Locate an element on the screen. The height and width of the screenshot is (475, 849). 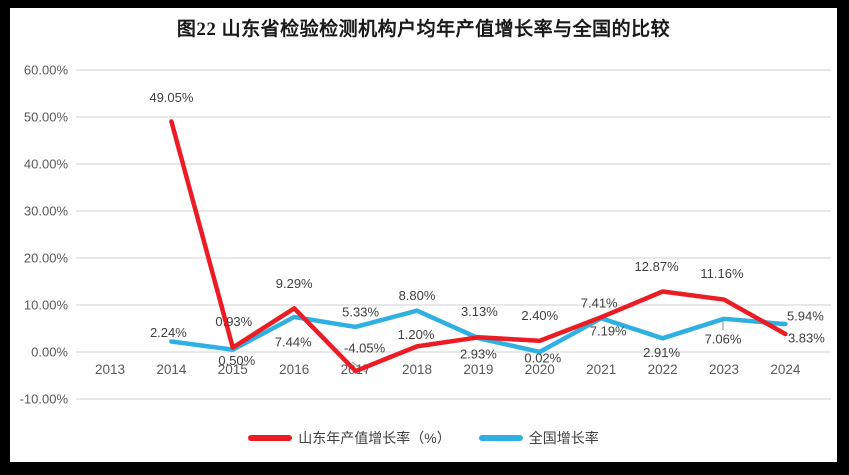
chart-title: 图22 山东省检验检测机构户均年产值增长率与全国的比较 is located at coordinates (423, 29).